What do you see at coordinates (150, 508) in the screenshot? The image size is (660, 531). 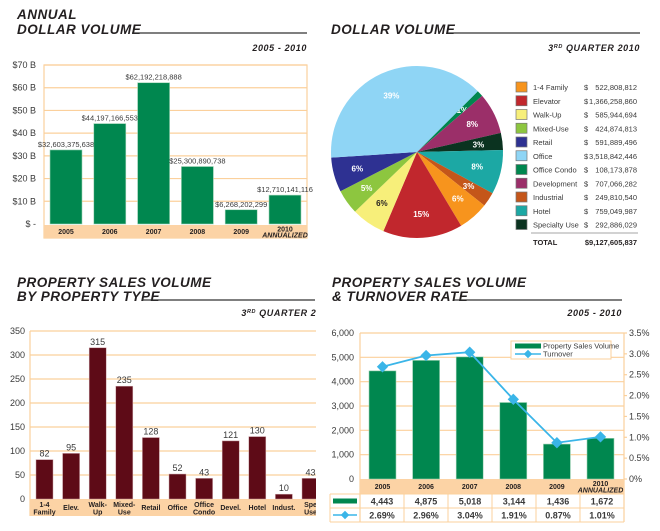 I see `x-tick-label: Retail` at bounding box center [150, 508].